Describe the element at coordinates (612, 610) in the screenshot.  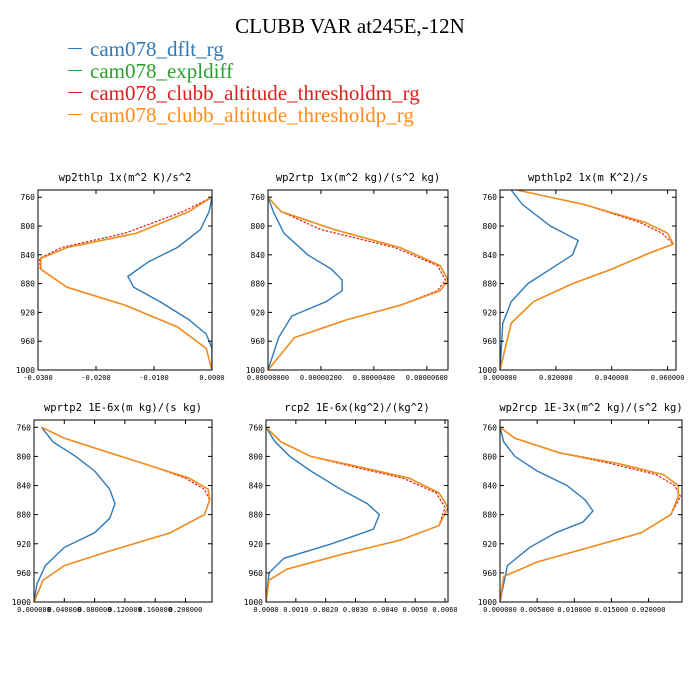
I see `x-tick-label: 0.015000` at that location.